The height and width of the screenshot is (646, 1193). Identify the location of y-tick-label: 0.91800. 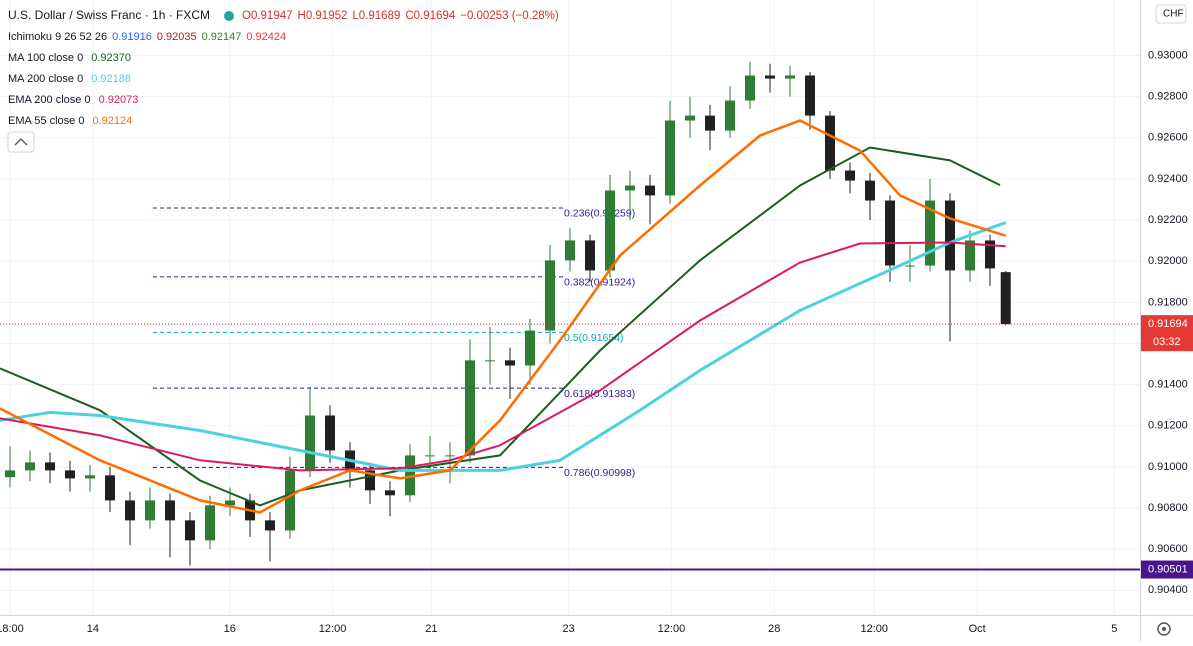
(1168, 302).